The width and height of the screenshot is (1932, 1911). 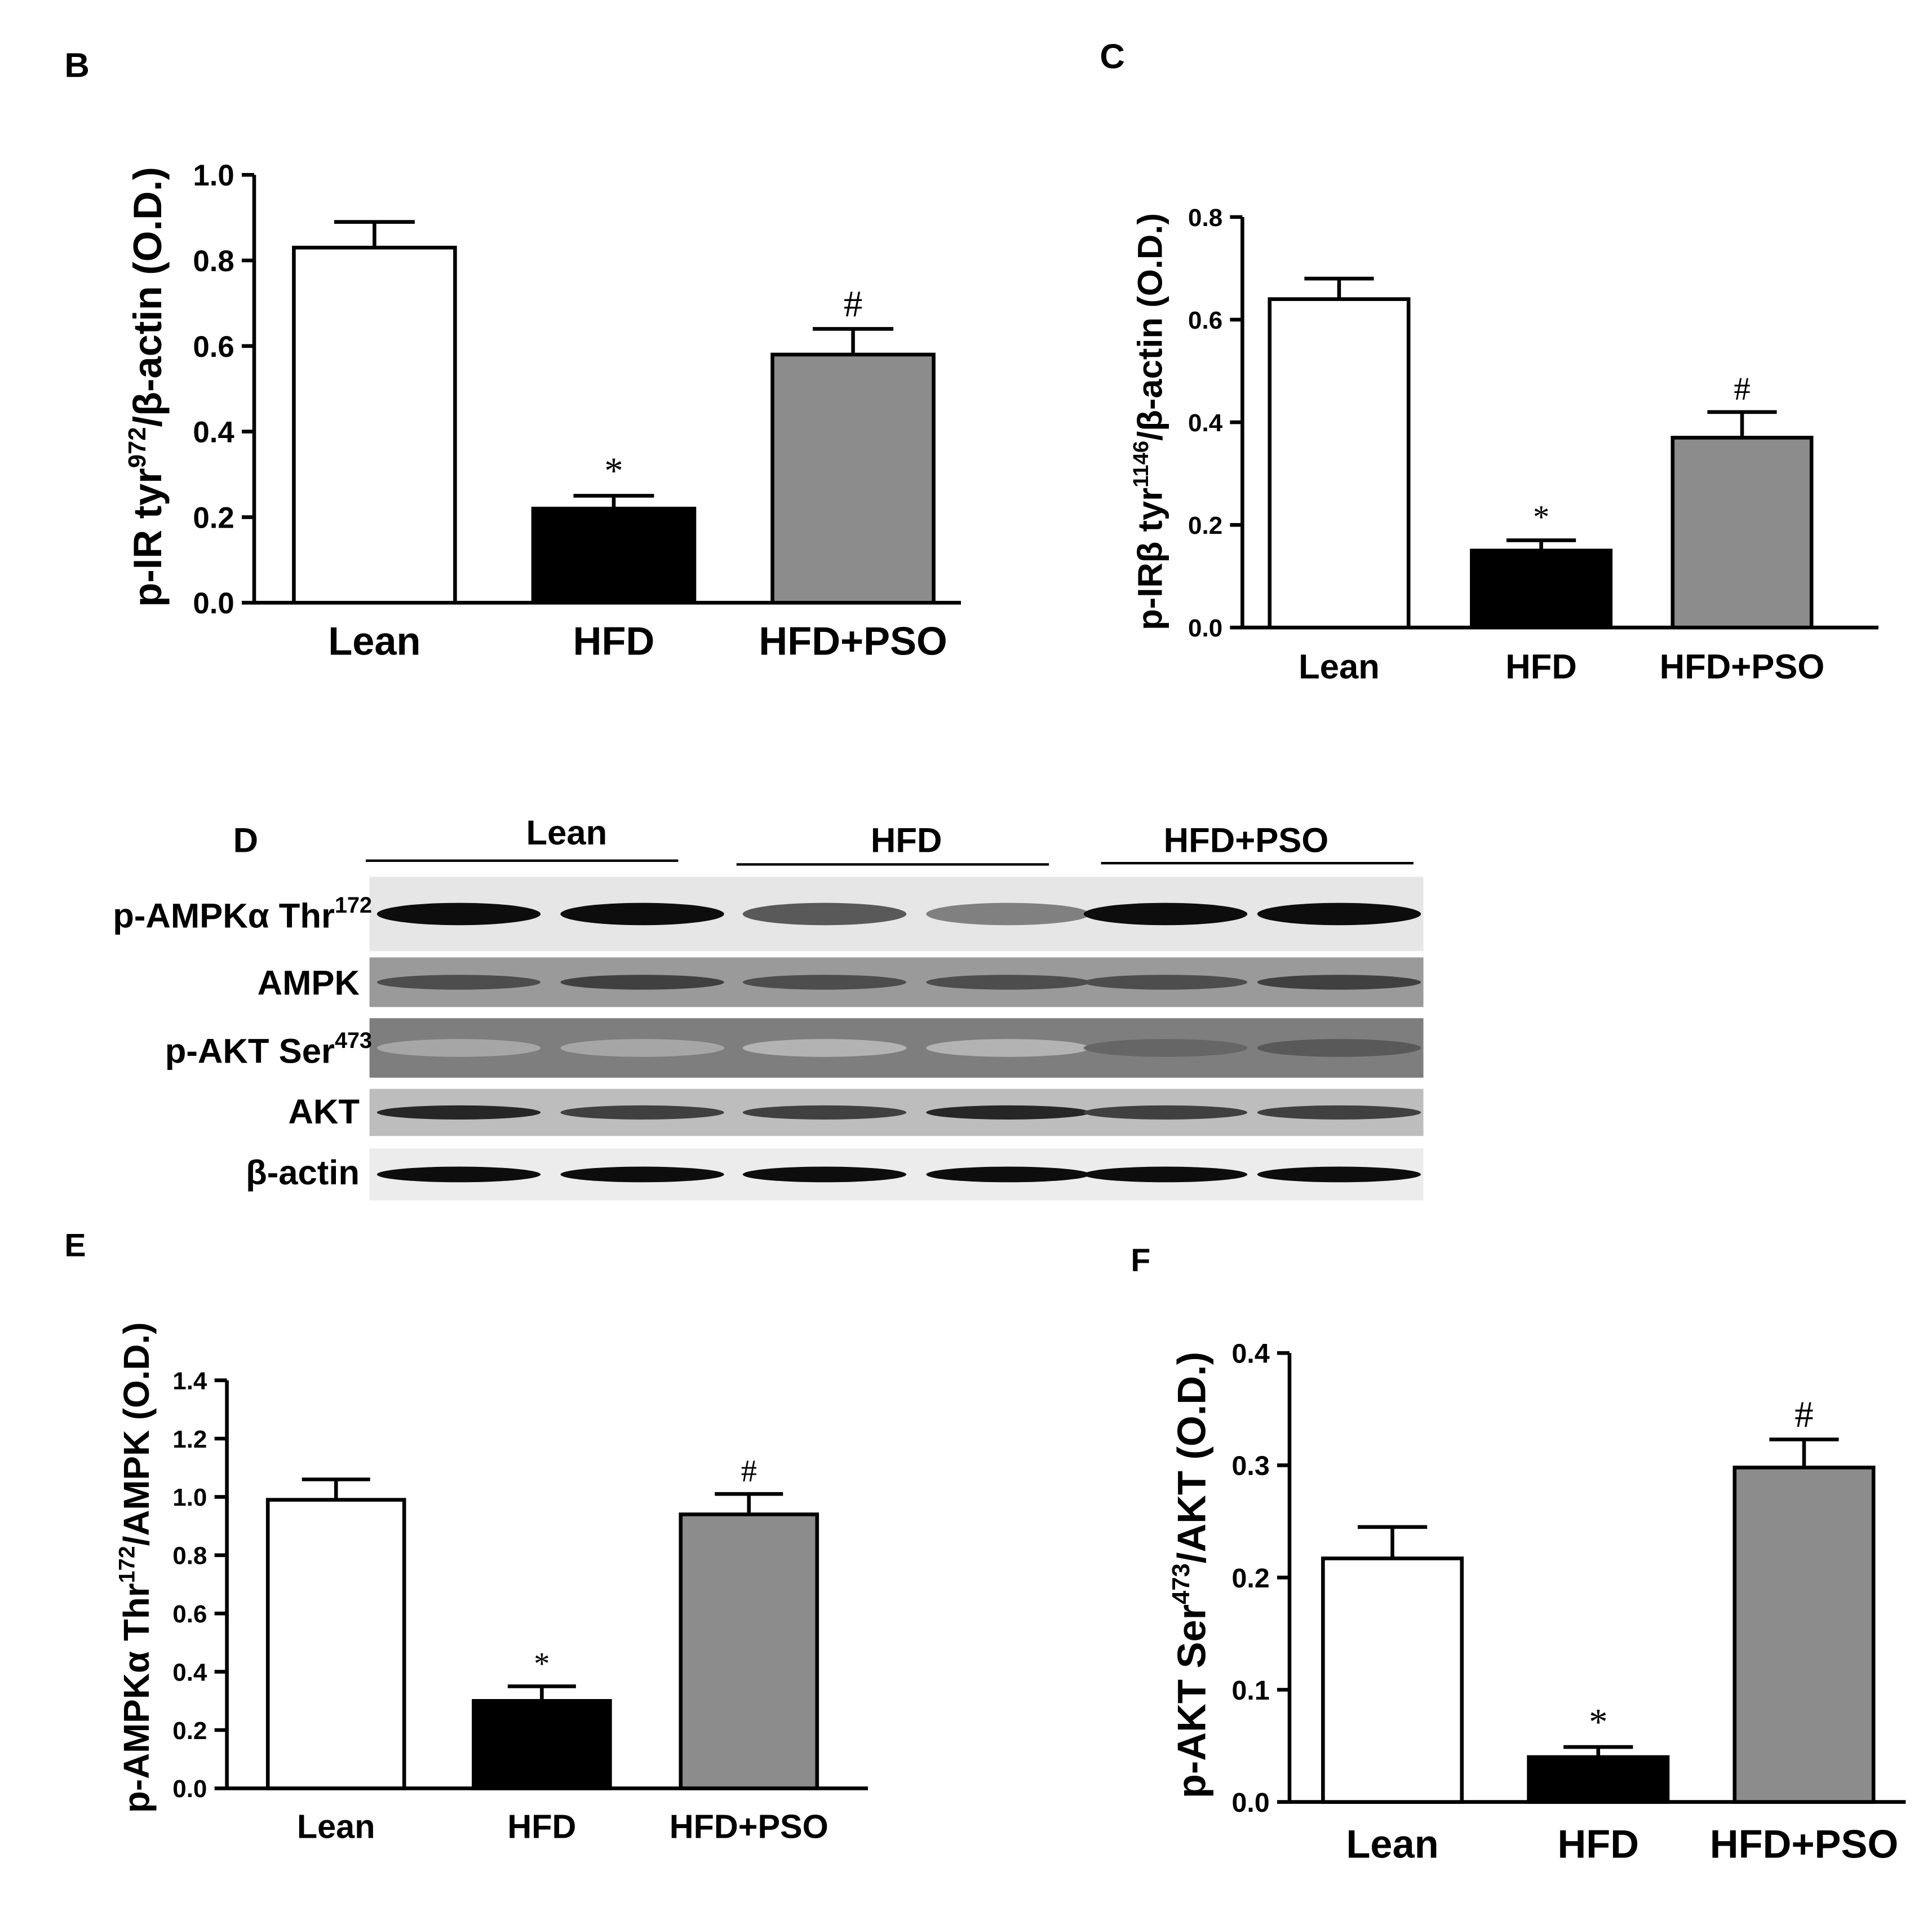 I want to click on panel-label-e: E, so click(x=75, y=1246).